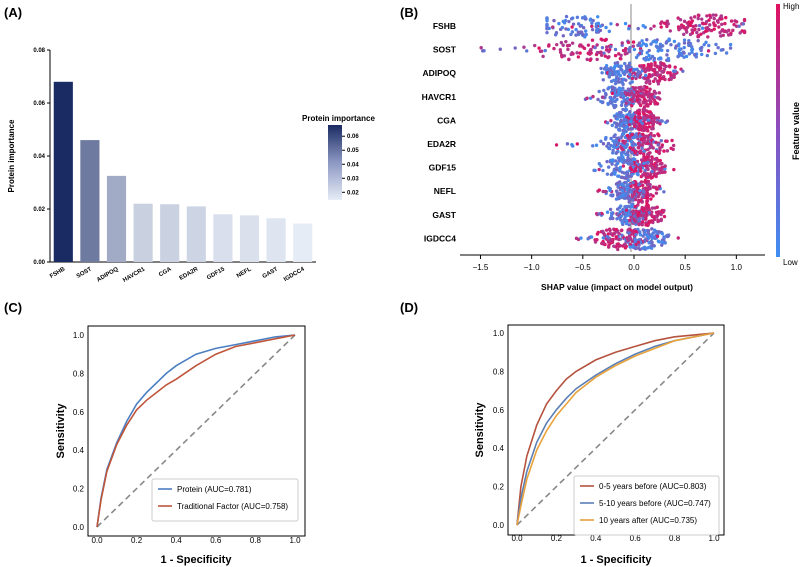 The image size is (802, 567). Describe the element at coordinates (409, 12) in the screenshot. I see `panel-label-b: (B)` at that location.